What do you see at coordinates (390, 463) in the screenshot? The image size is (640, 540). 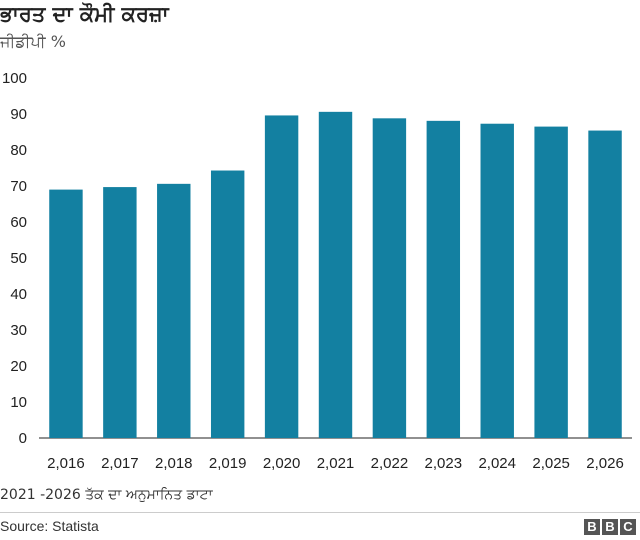 I see `x-tick-label: 2,022` at bounding box center [390, 463].